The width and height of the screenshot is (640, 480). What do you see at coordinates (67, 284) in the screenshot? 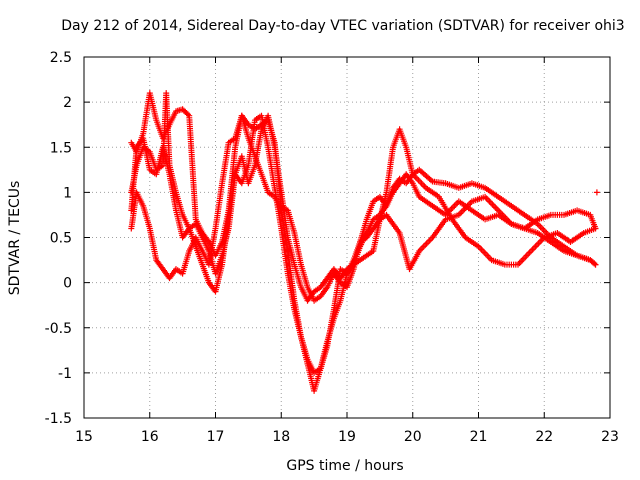
I see `y-tick-label: 0` at bounding box center [67, 284].